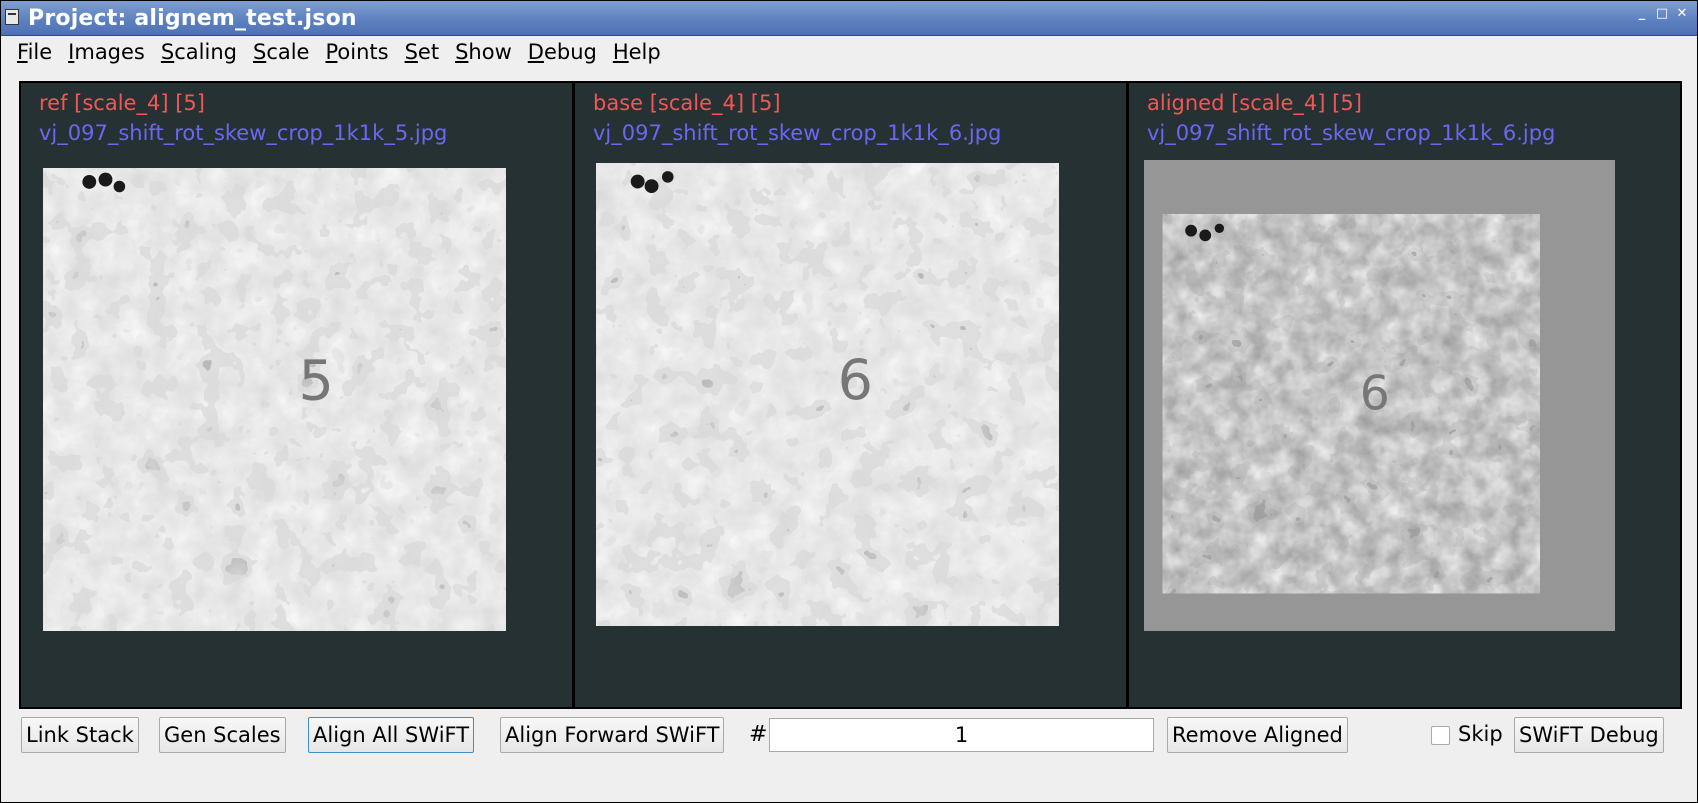 Image resolution: width=1698 pixels, height=803 pixels. I want to click on window-menu-icon, so click(12, 17).